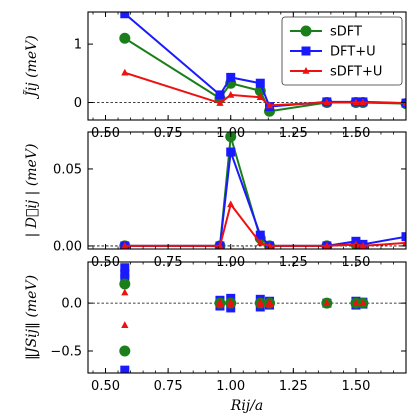 This screenshot has height=415, width=415. I want to click on x-tick-label: 0.50, so click(105, 386).